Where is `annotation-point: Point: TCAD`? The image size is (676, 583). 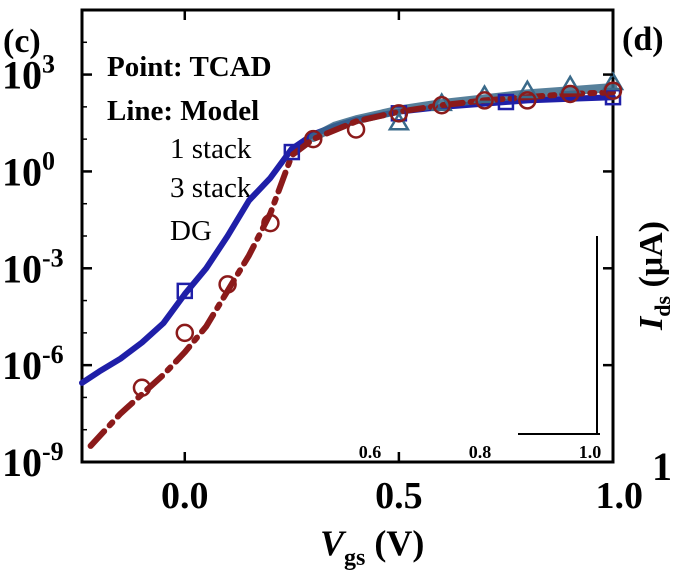
annotation-point: Point: TCAD is located at coordinates (189, 67).